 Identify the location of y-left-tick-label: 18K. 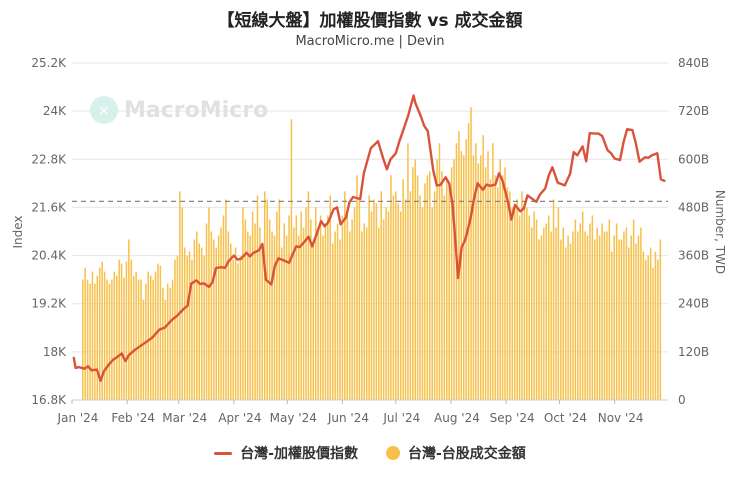
(55, 352).